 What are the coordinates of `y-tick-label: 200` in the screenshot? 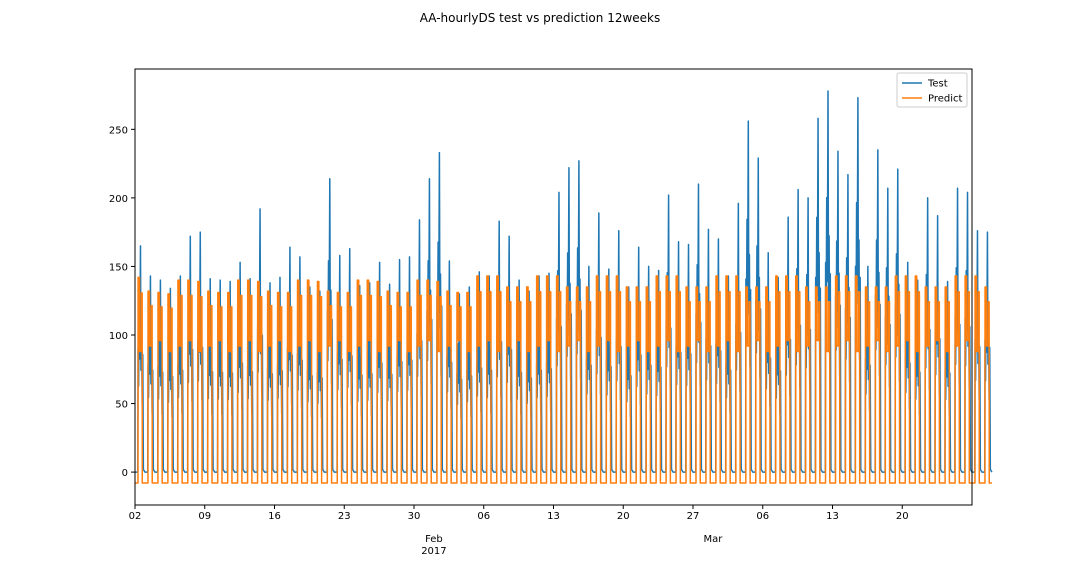 It's located at (118, 199).